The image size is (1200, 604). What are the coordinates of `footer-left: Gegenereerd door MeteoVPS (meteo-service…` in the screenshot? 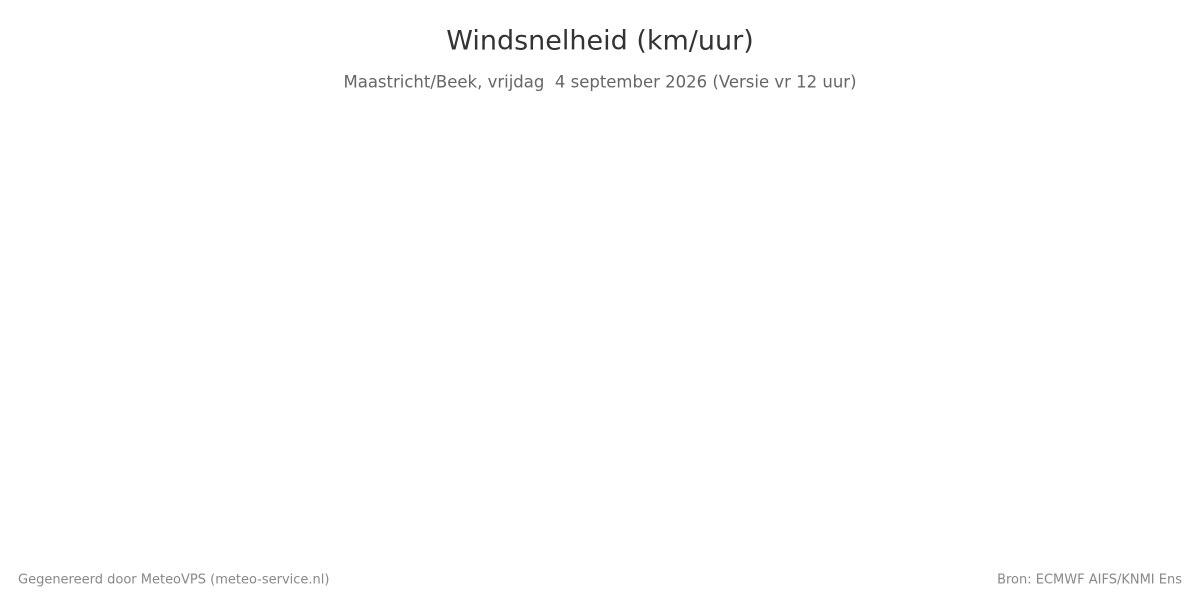 It's located at (173, 580).